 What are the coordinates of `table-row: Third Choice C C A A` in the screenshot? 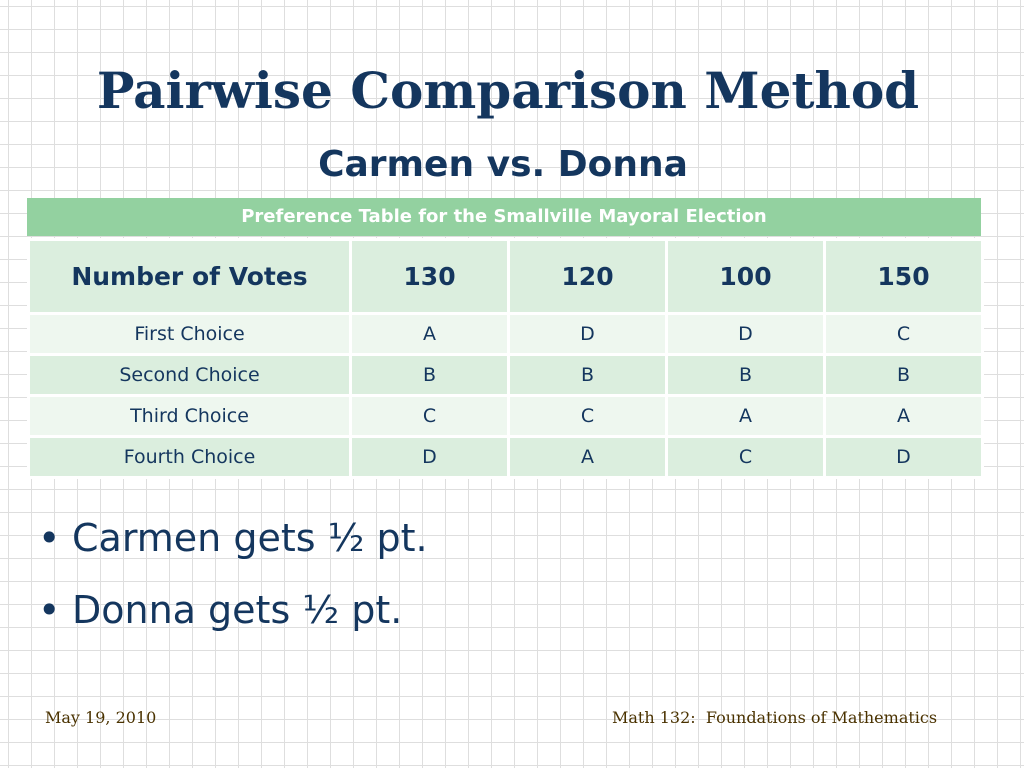 It's located at (505, 416).